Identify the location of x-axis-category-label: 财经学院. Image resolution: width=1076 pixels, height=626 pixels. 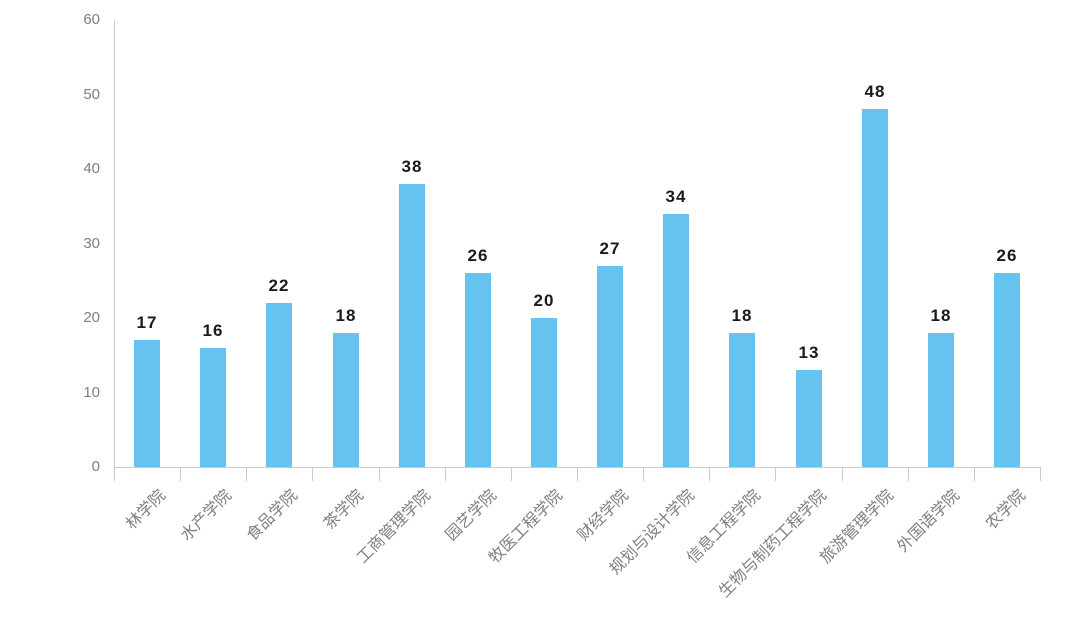
(603, 516).